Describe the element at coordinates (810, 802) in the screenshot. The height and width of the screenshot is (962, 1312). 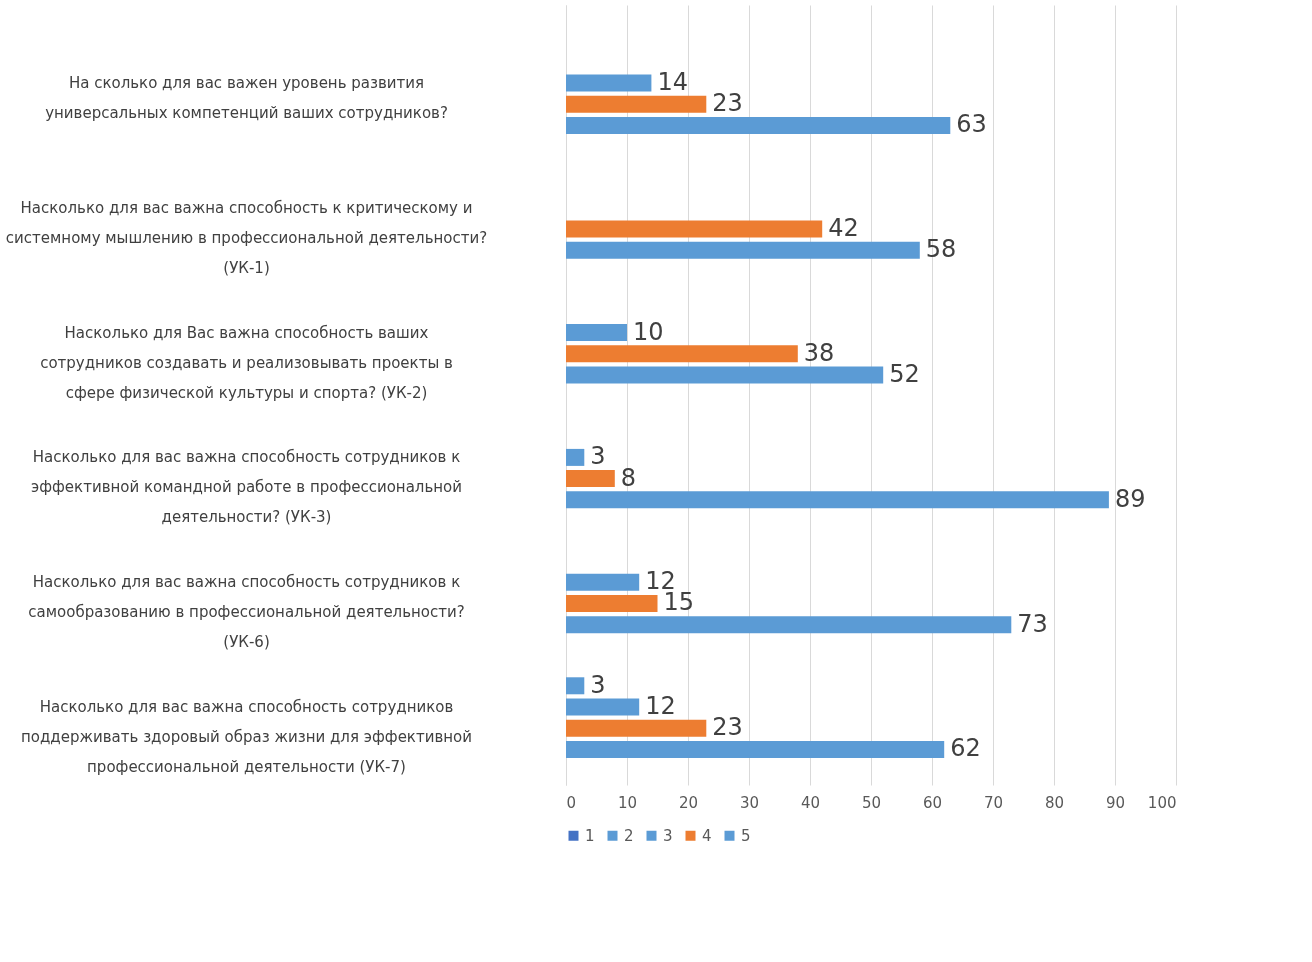
I see `x-tick-label: 40` at that location.